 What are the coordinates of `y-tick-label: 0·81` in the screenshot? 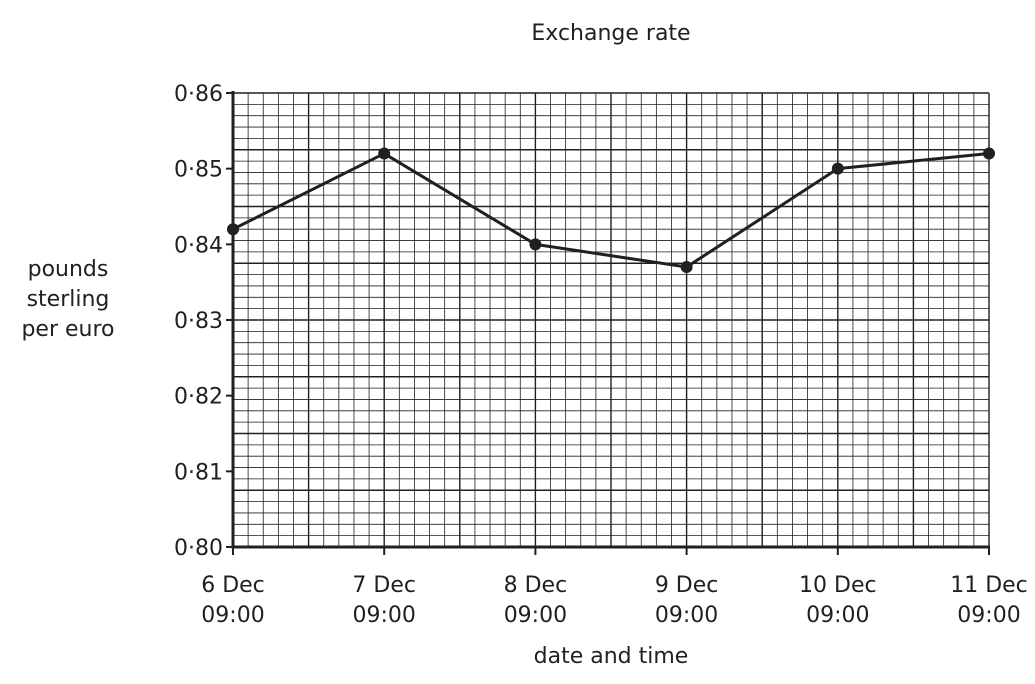 It's located at (198, 472).